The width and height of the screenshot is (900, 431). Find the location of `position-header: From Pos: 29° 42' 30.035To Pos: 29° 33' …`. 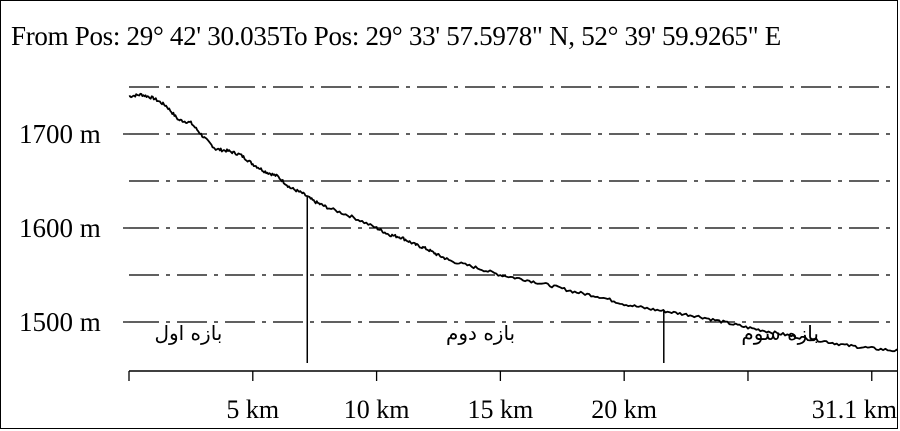

position-header: From Pos: 29° 42' 30.035To Pos: 29° 33' … is located at coordinates (396, 36).